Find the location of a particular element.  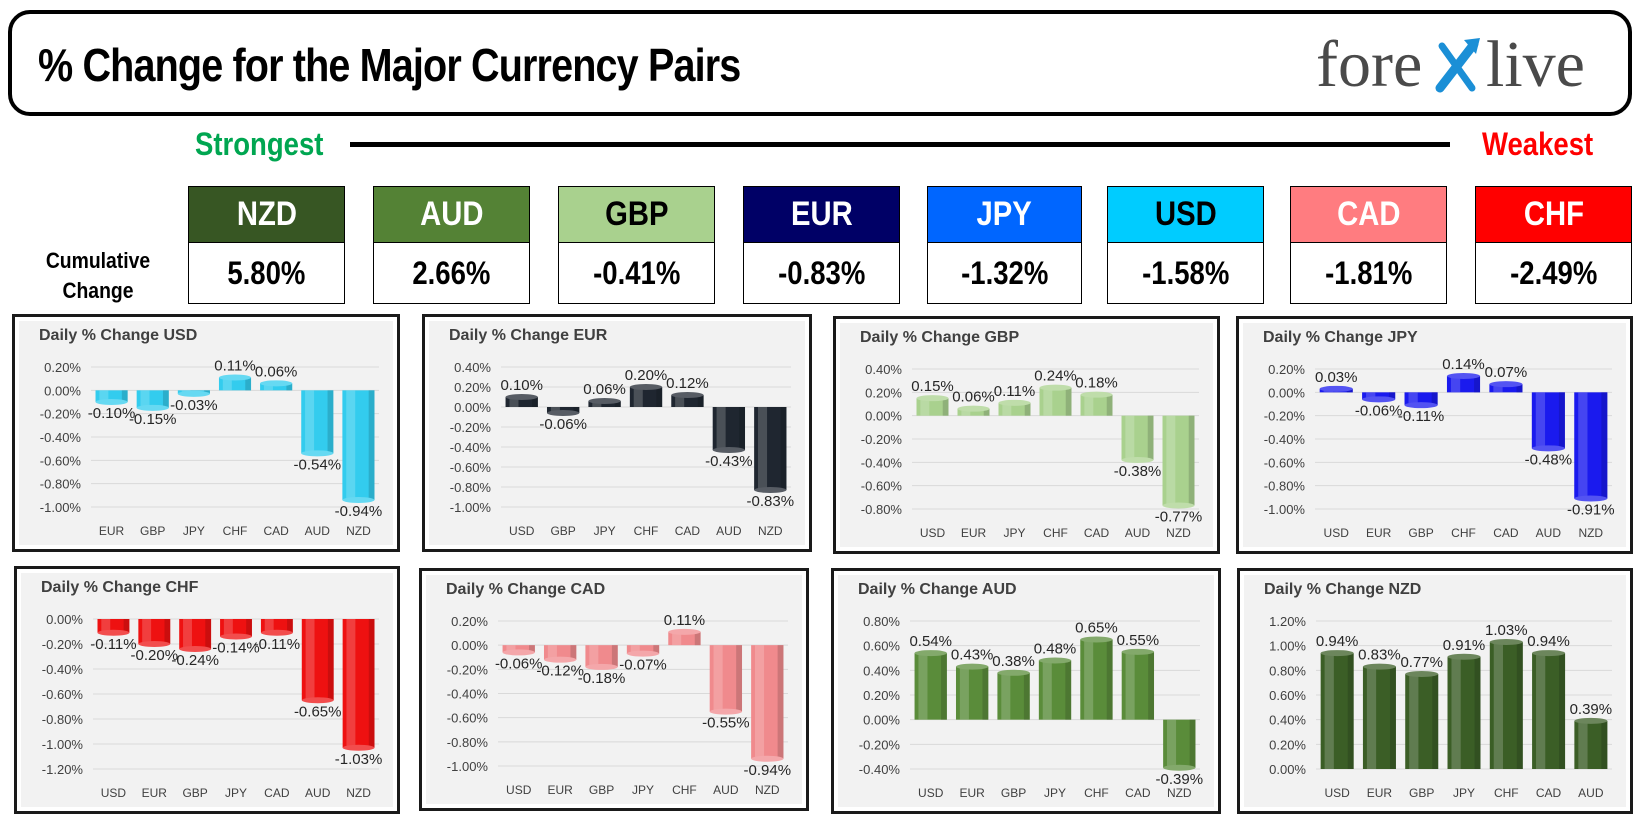

rank-tile-usd: USD -1.58% is located at coordinates (1185, 245).